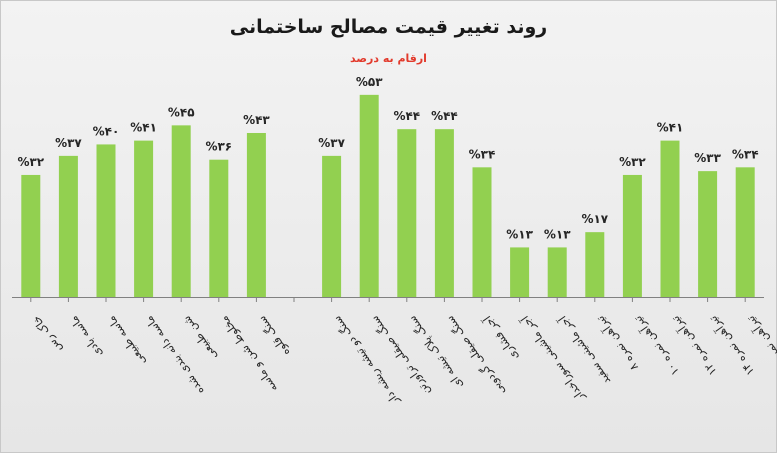  I want to click on data-label: %۳۳, so click(707, 158).